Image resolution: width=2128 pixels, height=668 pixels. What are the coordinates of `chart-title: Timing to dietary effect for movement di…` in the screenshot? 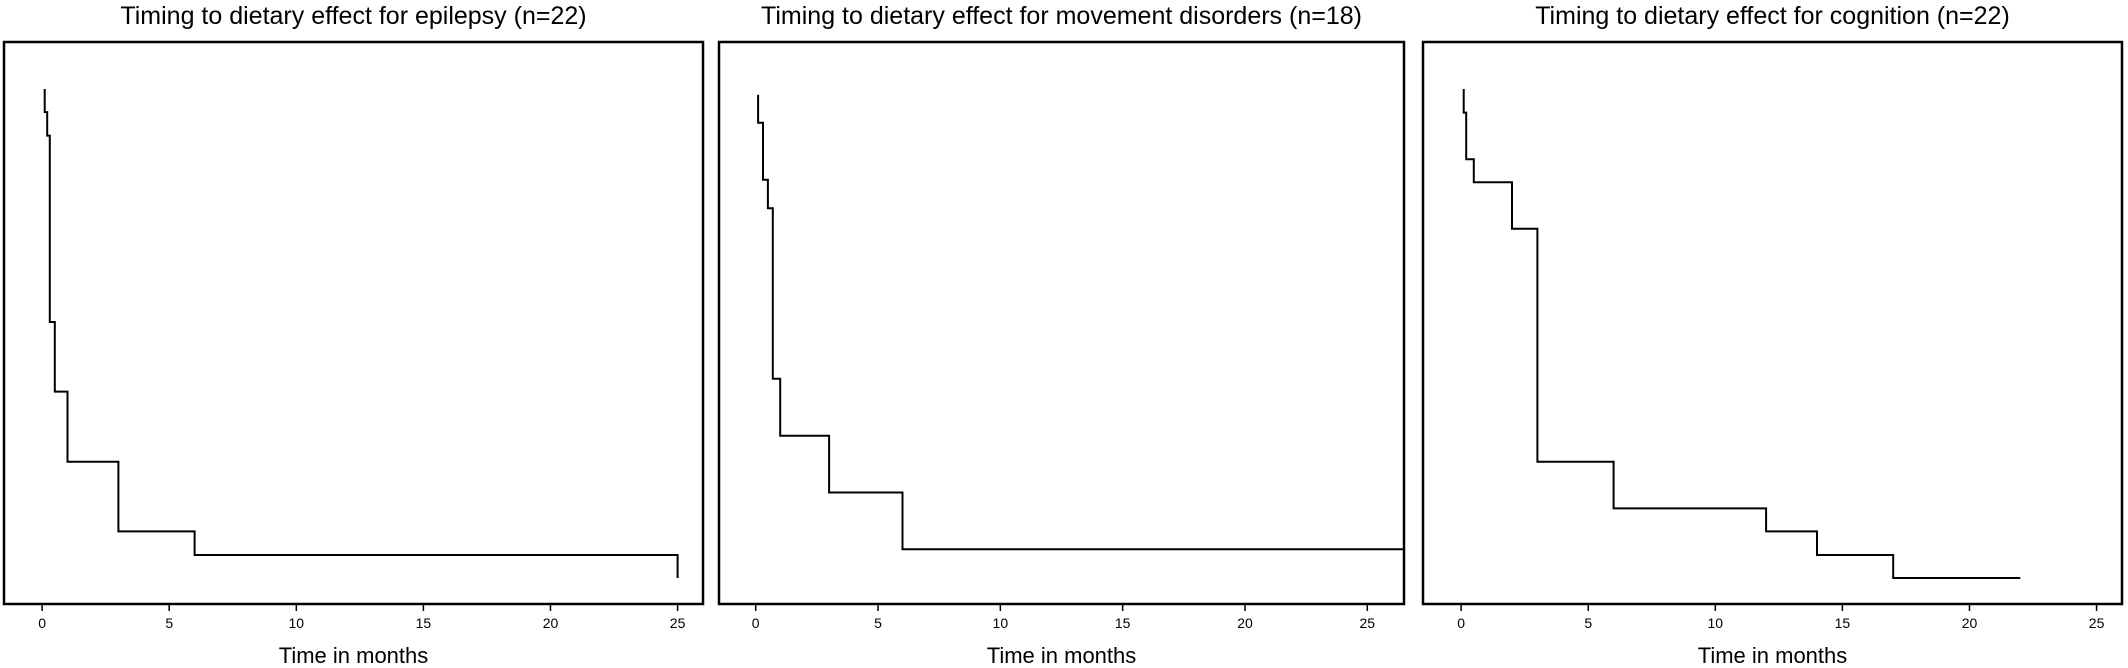 It's located at (1061, 16).